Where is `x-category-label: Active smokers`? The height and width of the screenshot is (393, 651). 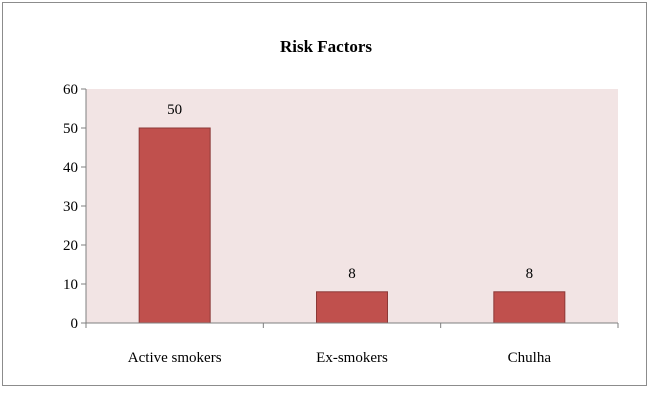
x-category-label: Active smokers is located at coordinates (175, 358).